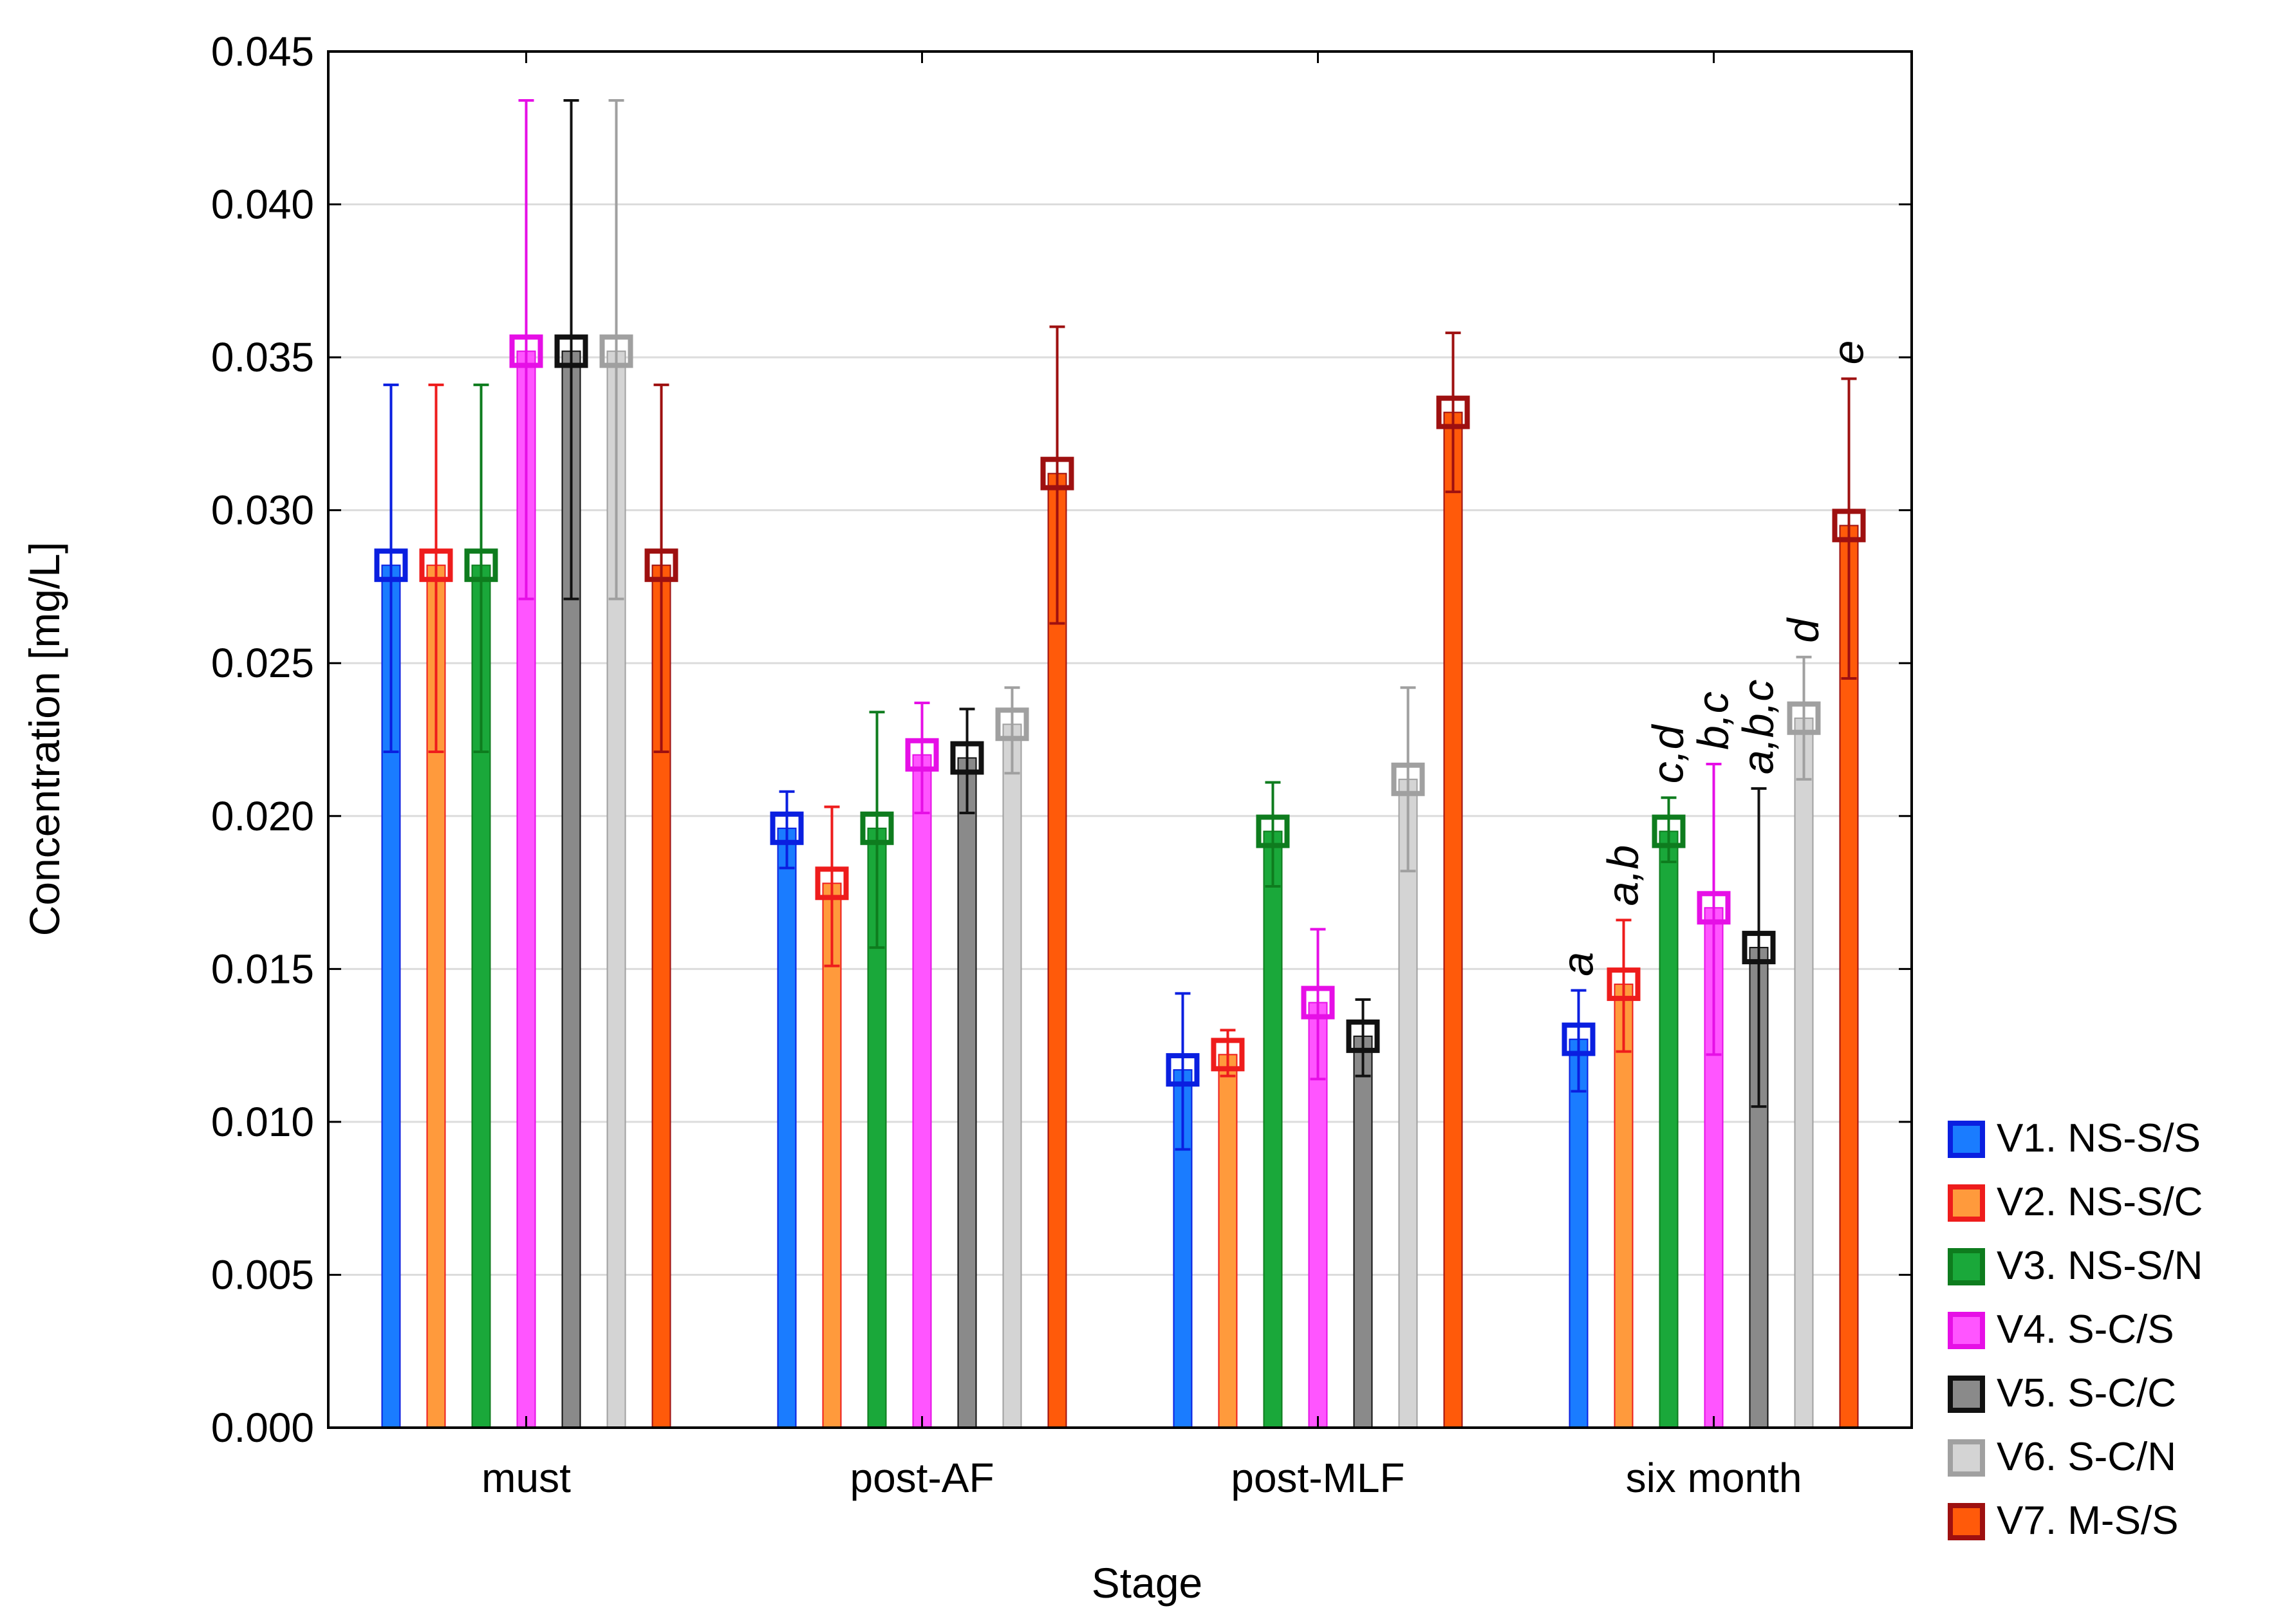 Image resolution: width=2285 pixels, height=1624 pixels. Describe the element at coordinates (2088, 1520) in the screenshot. I see `legend-label: V7. M-S/S` at that location.